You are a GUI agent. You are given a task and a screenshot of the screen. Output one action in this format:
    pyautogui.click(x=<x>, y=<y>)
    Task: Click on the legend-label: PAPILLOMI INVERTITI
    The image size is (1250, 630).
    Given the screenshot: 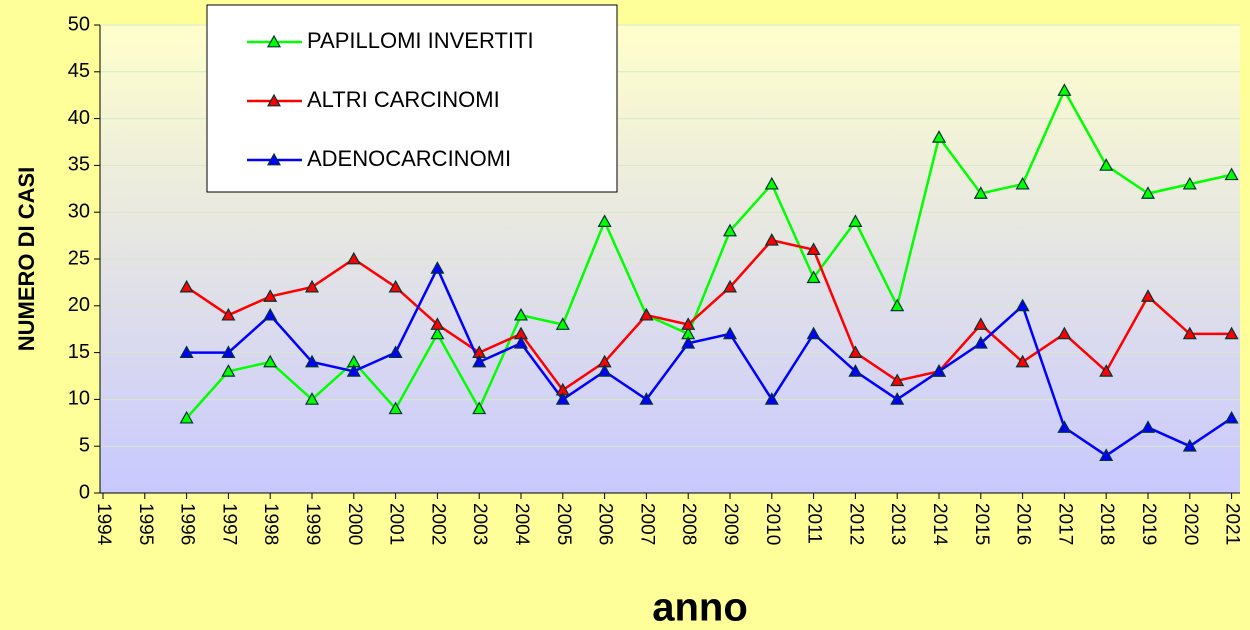 What is the action you would take?
    pyautogui.click(x=420, y=40)
    